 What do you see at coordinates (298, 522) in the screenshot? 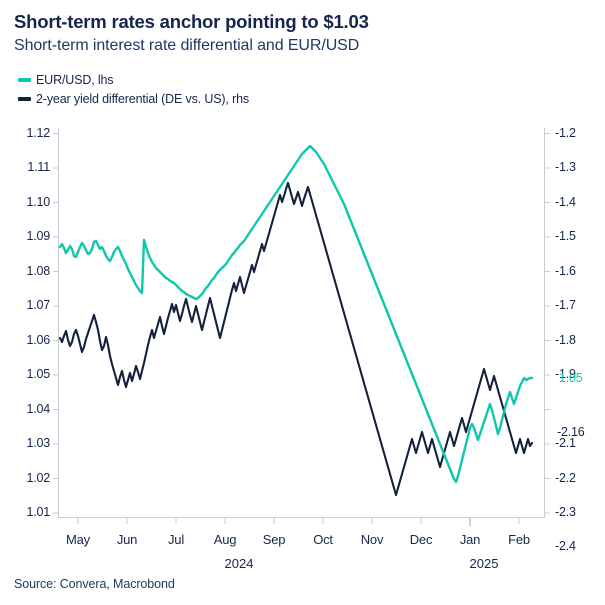
I see `x-axis-ticks` at bounding box center [298, 522].